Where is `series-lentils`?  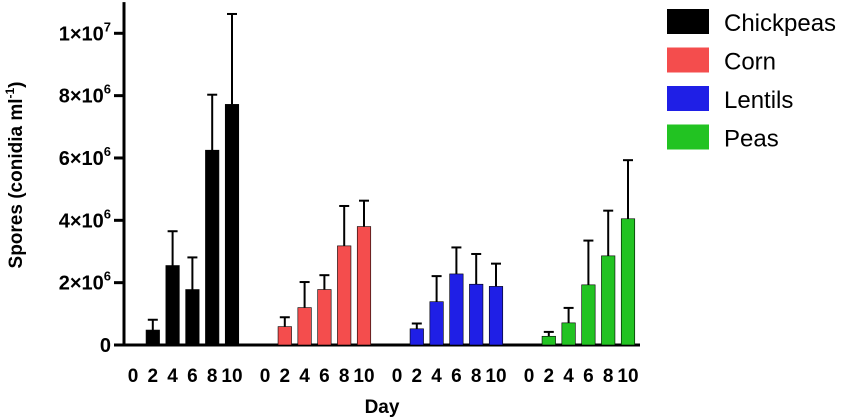
series-lentils is located at coordinates (456, 296).